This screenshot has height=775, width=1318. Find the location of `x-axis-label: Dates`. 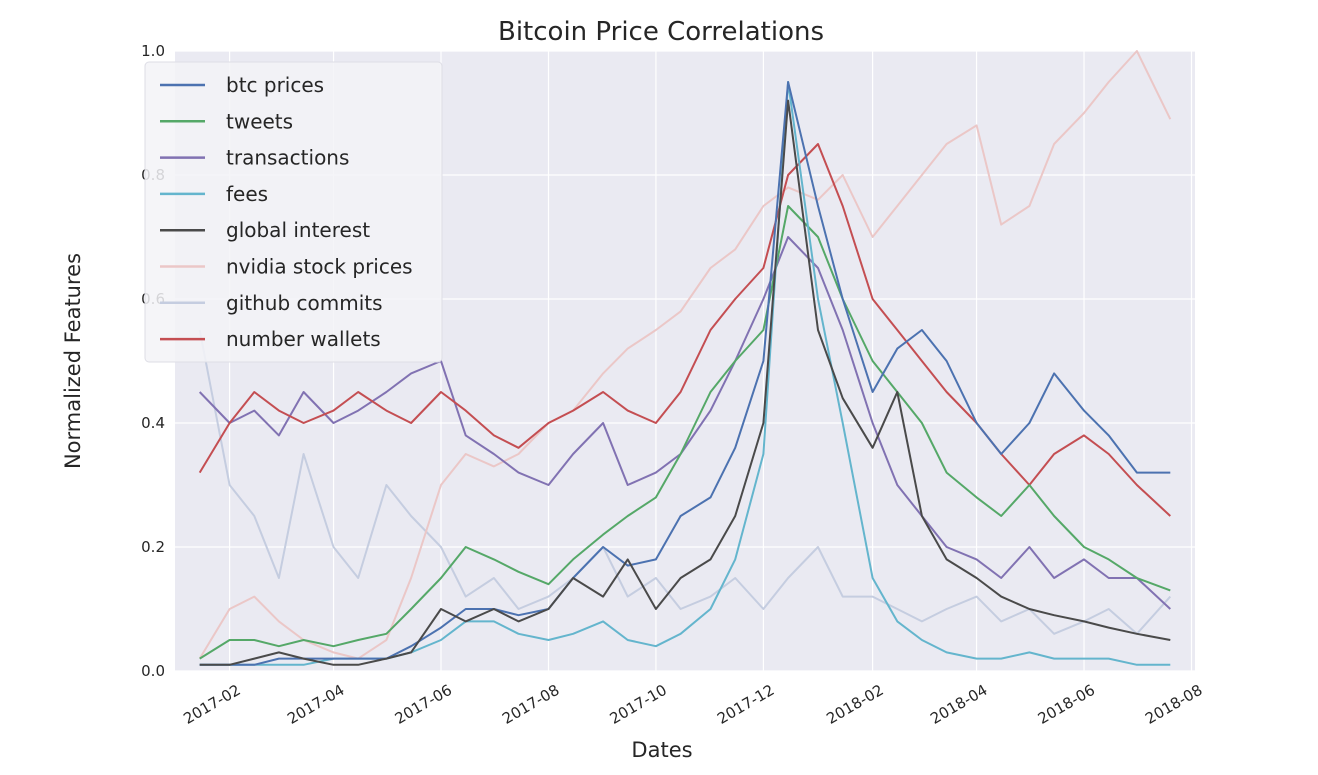

x-axis-label: Dates is located at coordinates (661, 750).